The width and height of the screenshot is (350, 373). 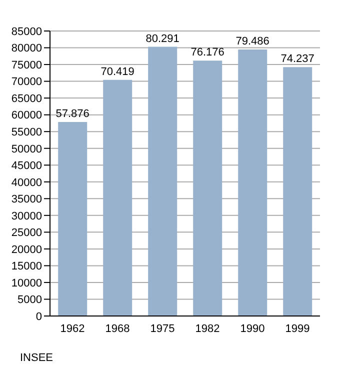 What do you see at coordinates (30, 300) in the screenshot?
I see `y-tick-label: 5000` at bounding box center [30, 300].